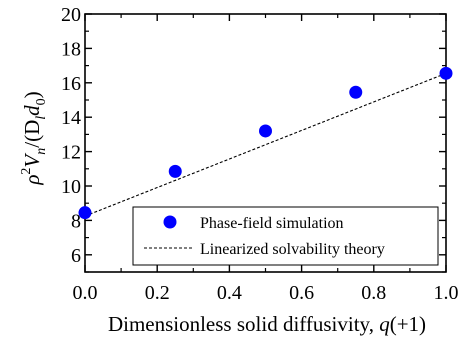 This screenshot has height=338, width=469. I want to click on y-label-mid: /(D, so click(32, 134).